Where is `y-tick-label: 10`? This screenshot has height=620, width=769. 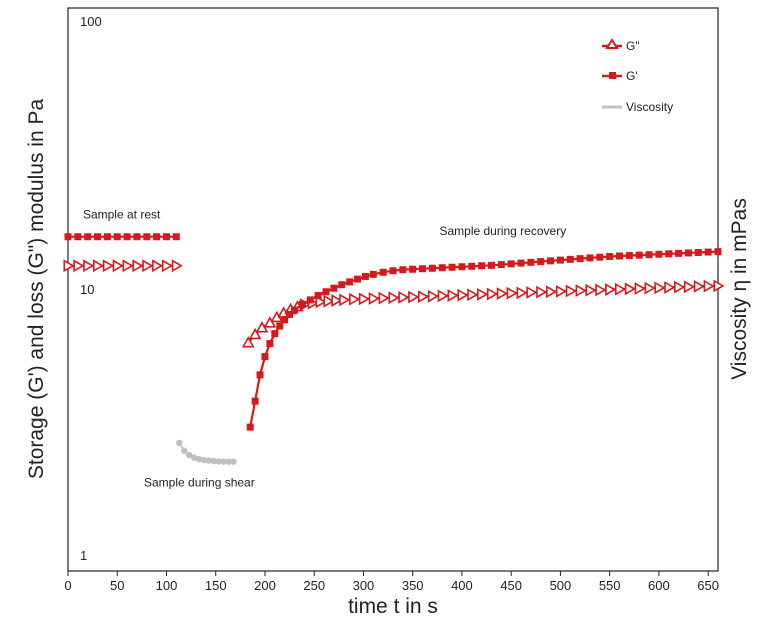 y-tick-label: 10 is located at coordinates (87, 289).